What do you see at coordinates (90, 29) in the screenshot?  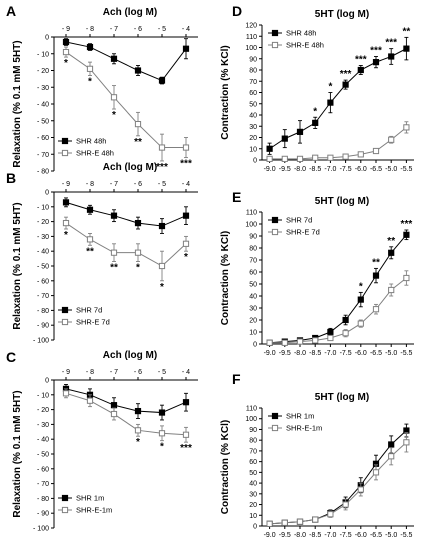 I see `x-tick-label: - 8` at bounding box center [90, 29].